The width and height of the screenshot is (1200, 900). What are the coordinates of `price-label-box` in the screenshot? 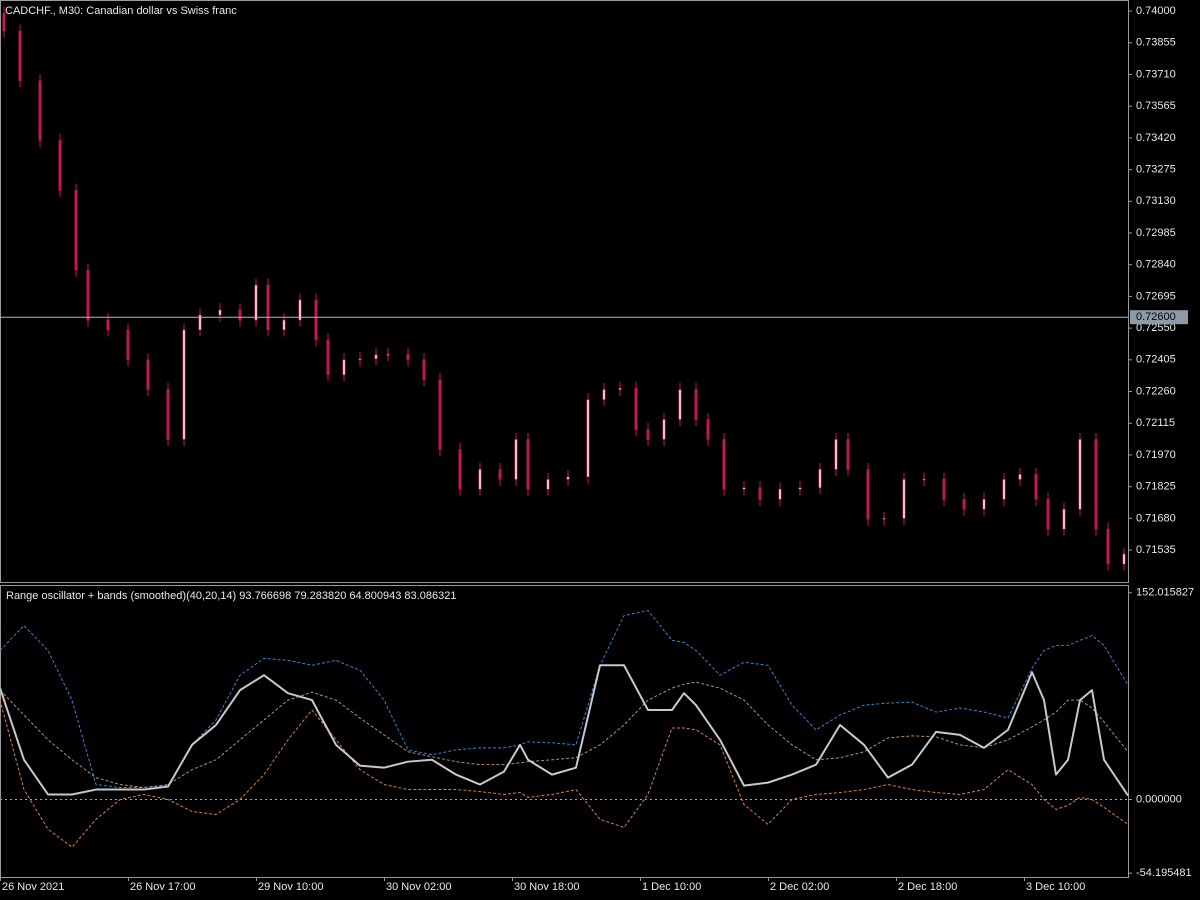 It's located at (1159, 317).